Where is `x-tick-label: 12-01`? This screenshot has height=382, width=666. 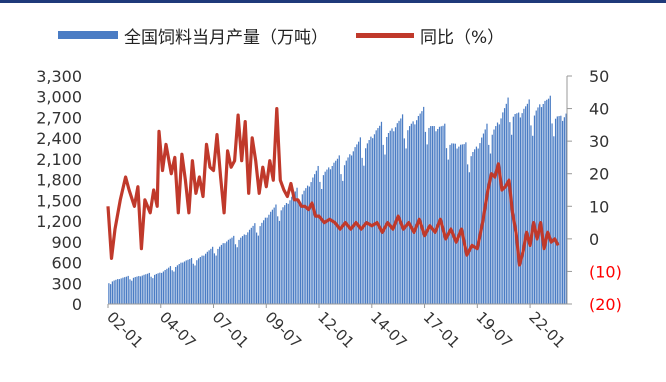 x-tick-label: 12-01 is located at coordinates (336, 330).